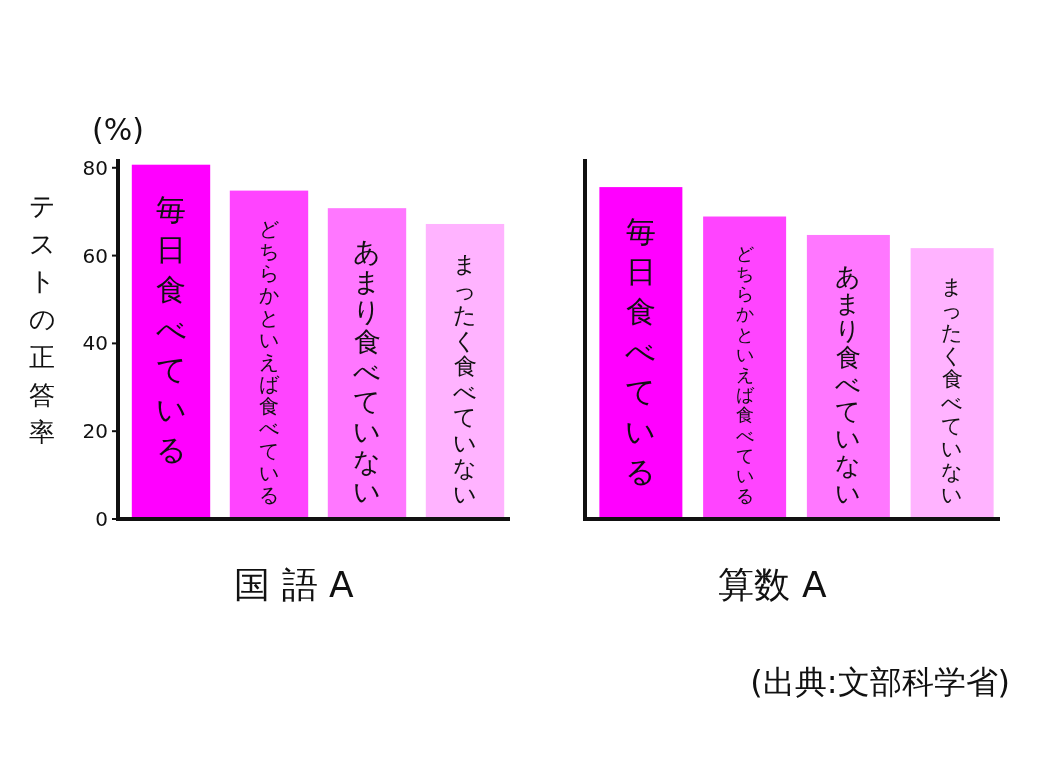 Image resolution: width=1063 pixels, height=768 pixels. What do you see at coordinates (42, 319) in the screenshot?
I see `y-axis-title: テストの正答率` at bounding box center [42, 319].